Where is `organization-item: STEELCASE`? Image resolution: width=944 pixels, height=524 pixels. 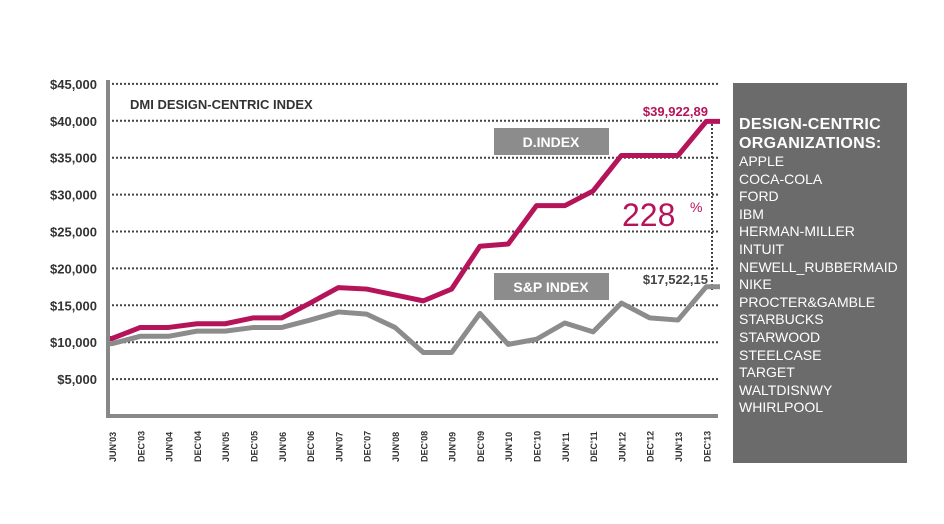 organization-item: STEELCASE is located at coordinates (780, 354).